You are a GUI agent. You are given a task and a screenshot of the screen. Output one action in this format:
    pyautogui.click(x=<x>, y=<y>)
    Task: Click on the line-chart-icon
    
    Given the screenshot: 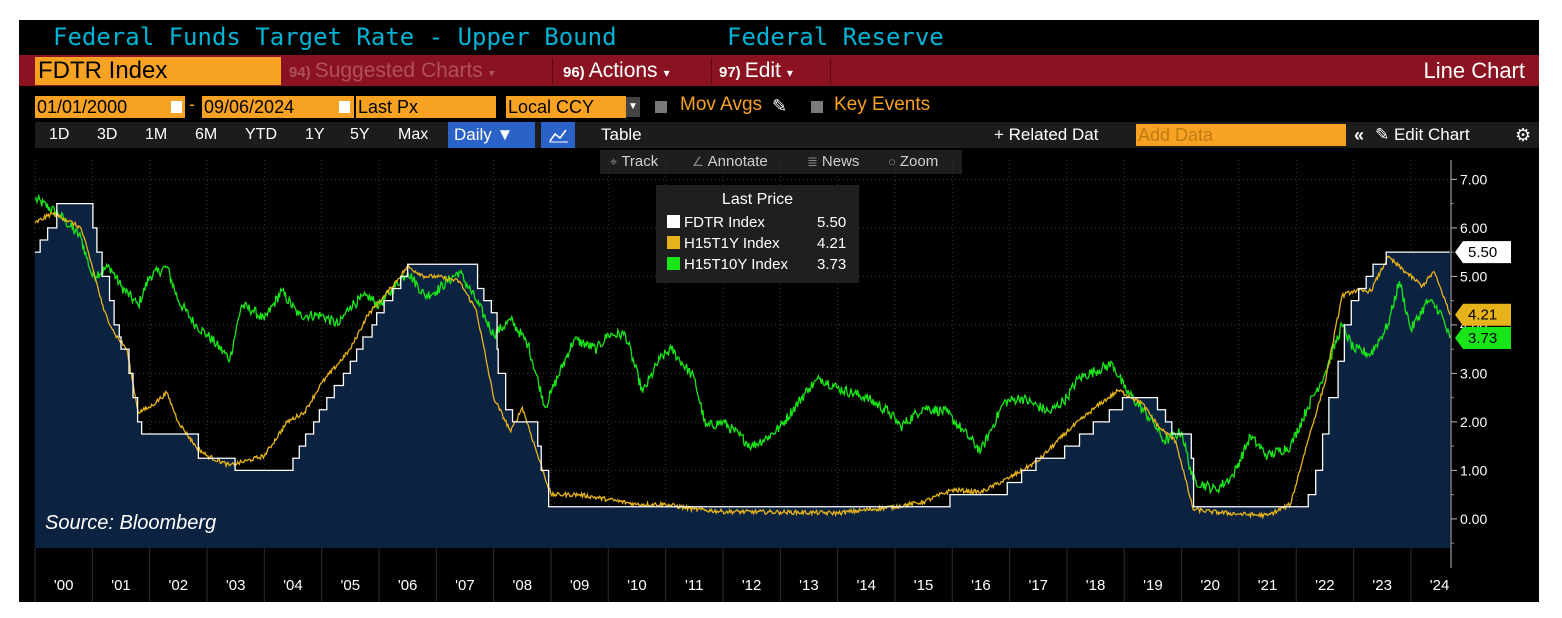 What is the action you would take?
    pyautogui.click(x=558, y=136)
    